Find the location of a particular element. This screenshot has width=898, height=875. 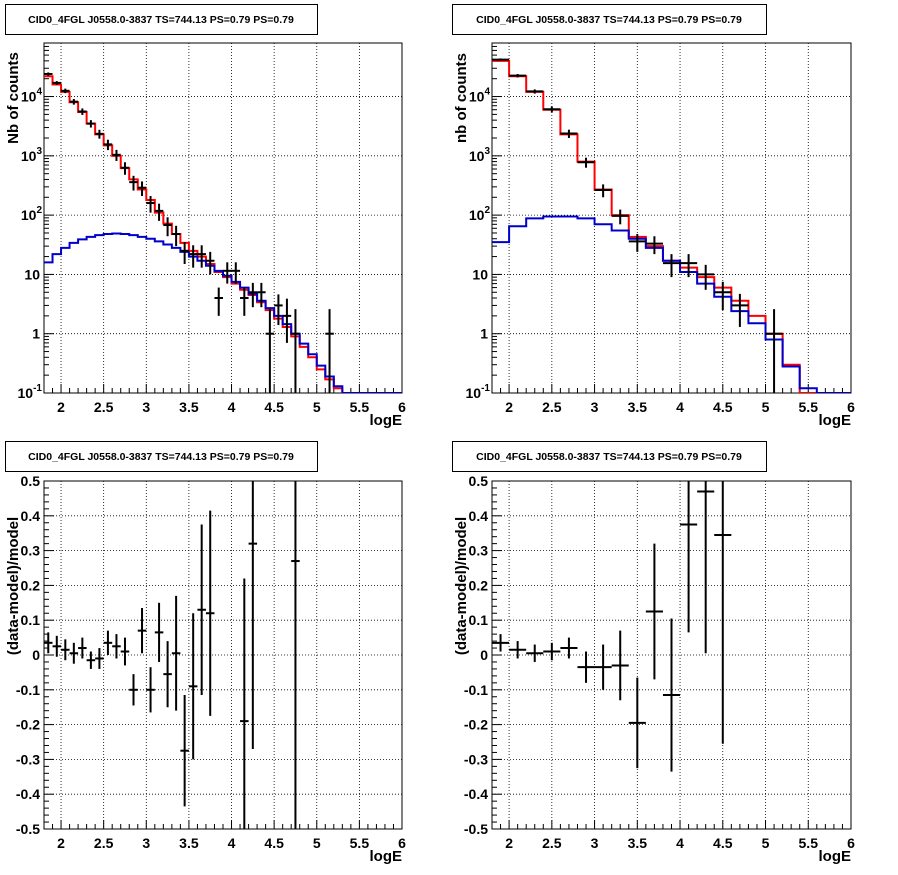

y-tick-label: 10³ is located at coordinates (480, 155).